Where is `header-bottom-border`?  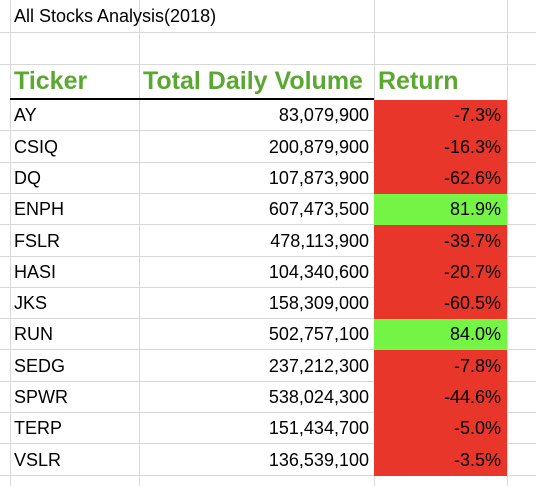 header-bottom-border is located at coordinates (192, 99).